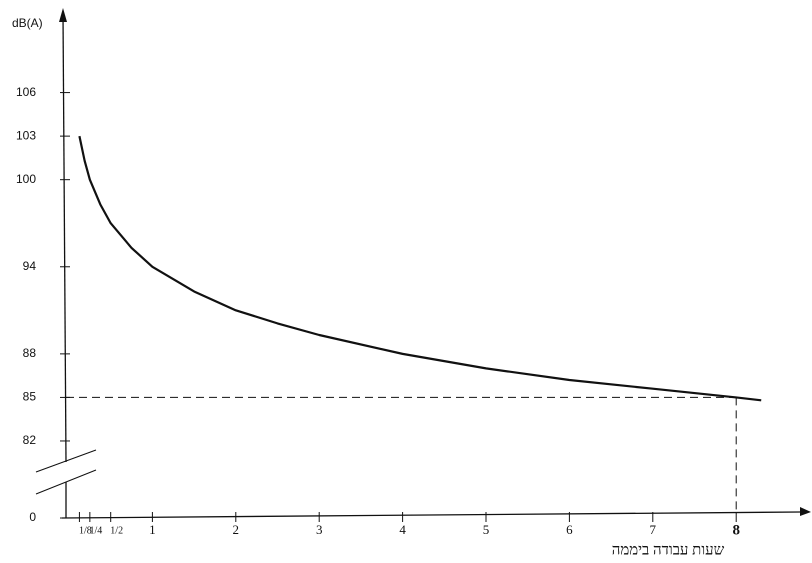 The width and height of the screenshot is (812, 563). I want to click on y-tick-label: 94, so click(30, 266).